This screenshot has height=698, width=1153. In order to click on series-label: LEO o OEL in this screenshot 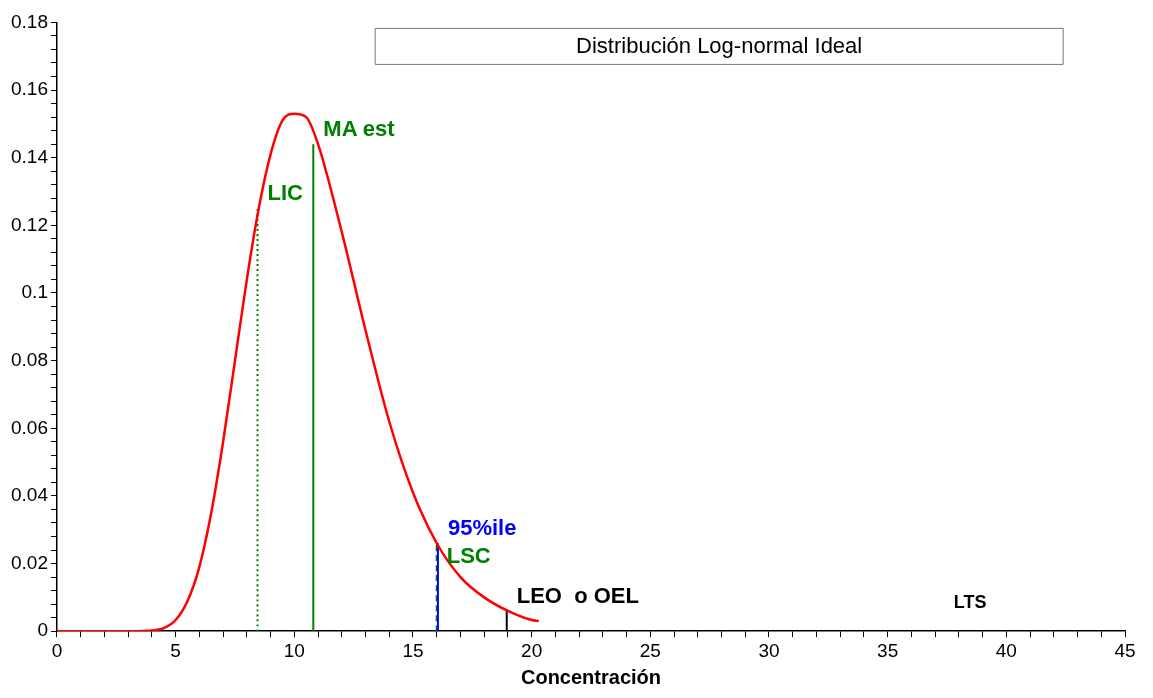, I will do `click(577, 595)`.